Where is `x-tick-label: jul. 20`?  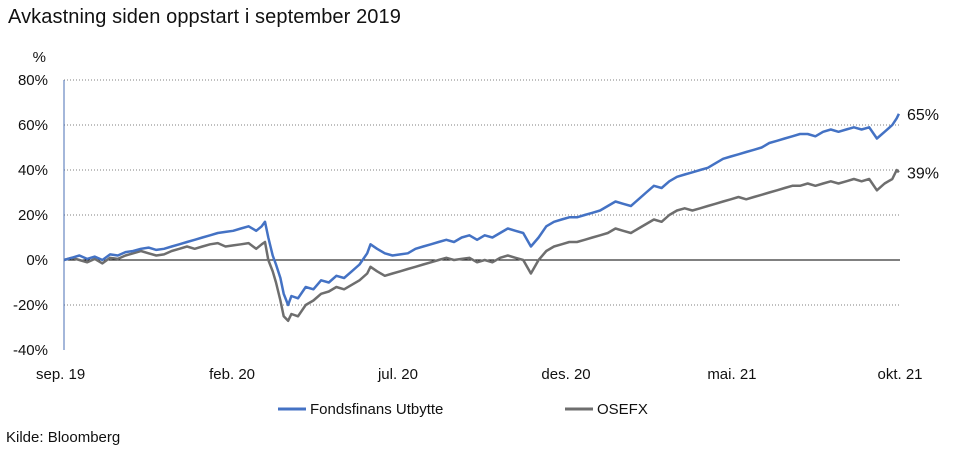 x-tick-label: jul. 20 is located at coordinates (397, 374).